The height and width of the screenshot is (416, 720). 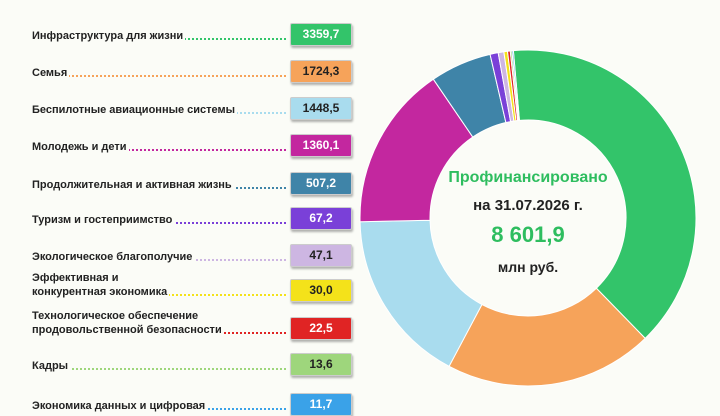 I want to click on value-box: 1724,3, so click(x=321, y=71).